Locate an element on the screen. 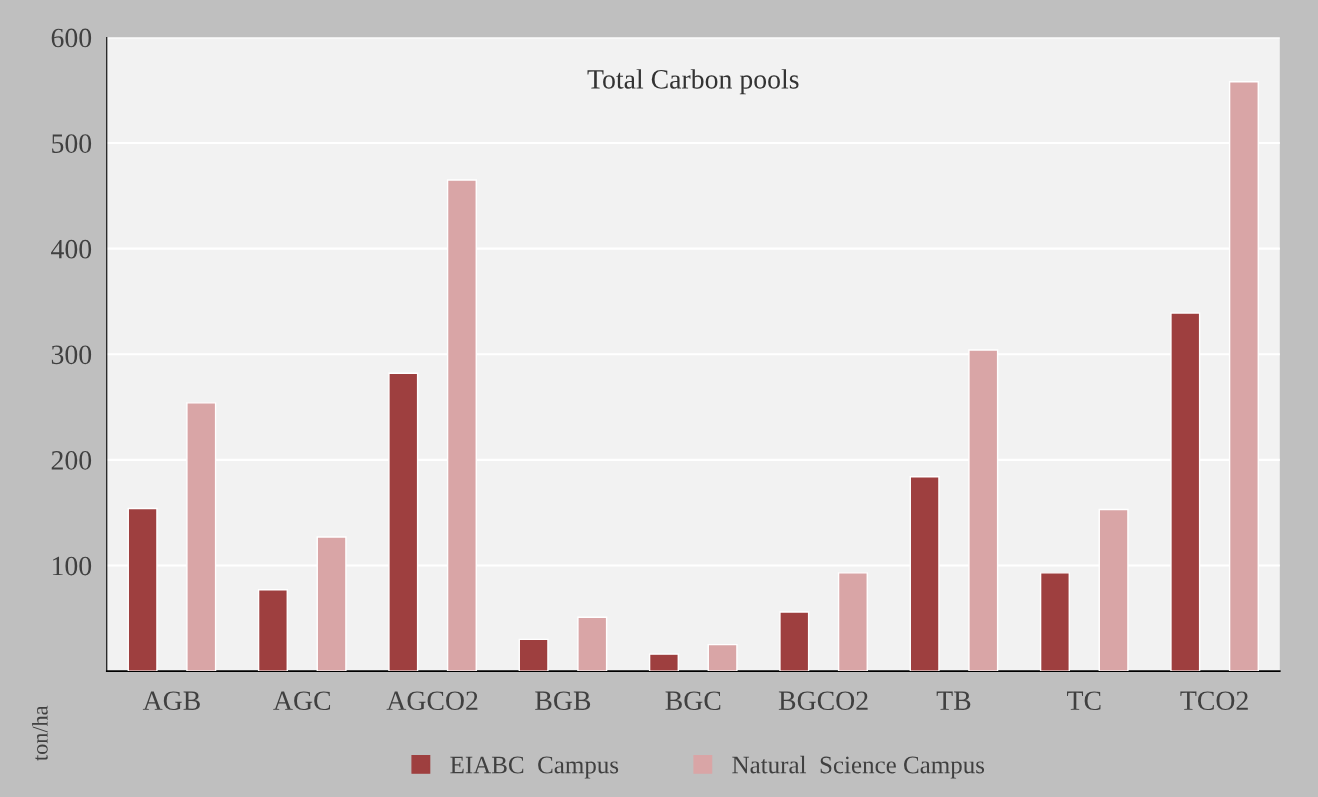  x-tick-label: AGCO2 is located at coordinates (432, 701).